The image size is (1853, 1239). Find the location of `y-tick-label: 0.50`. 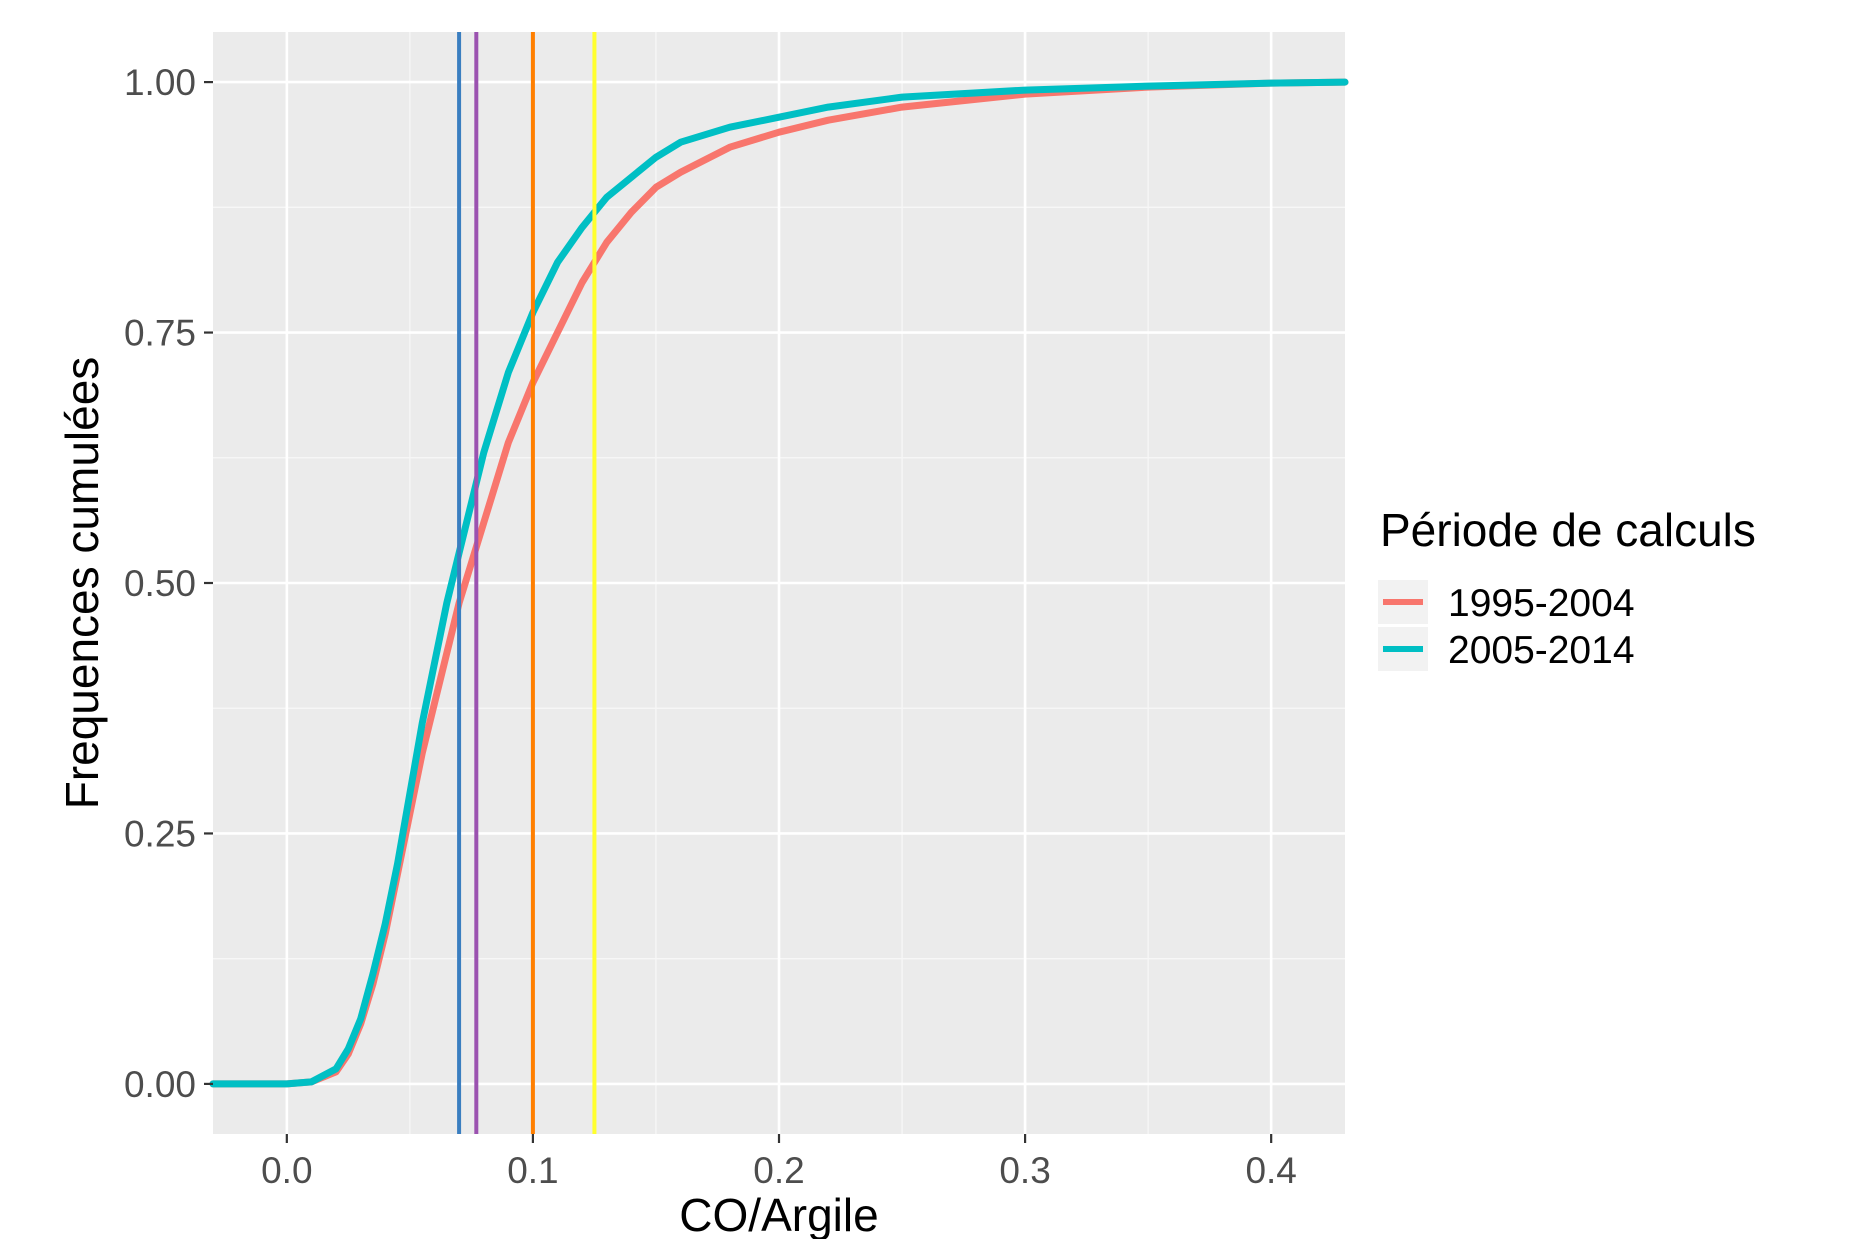

y-tick-label: 0.50 is located at coordinates (160, 583).